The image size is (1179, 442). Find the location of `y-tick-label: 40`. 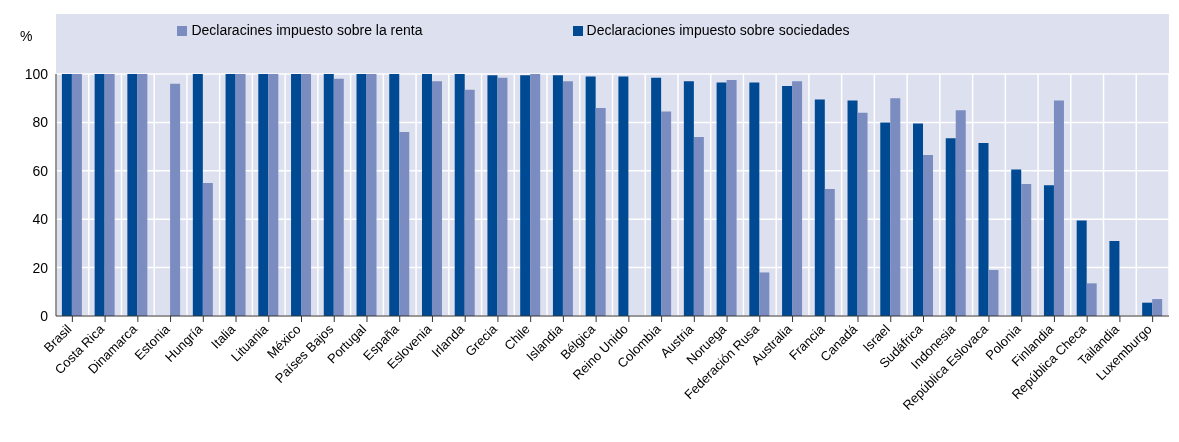

y-tick-label: 40 is located at coordinates (40, 219).